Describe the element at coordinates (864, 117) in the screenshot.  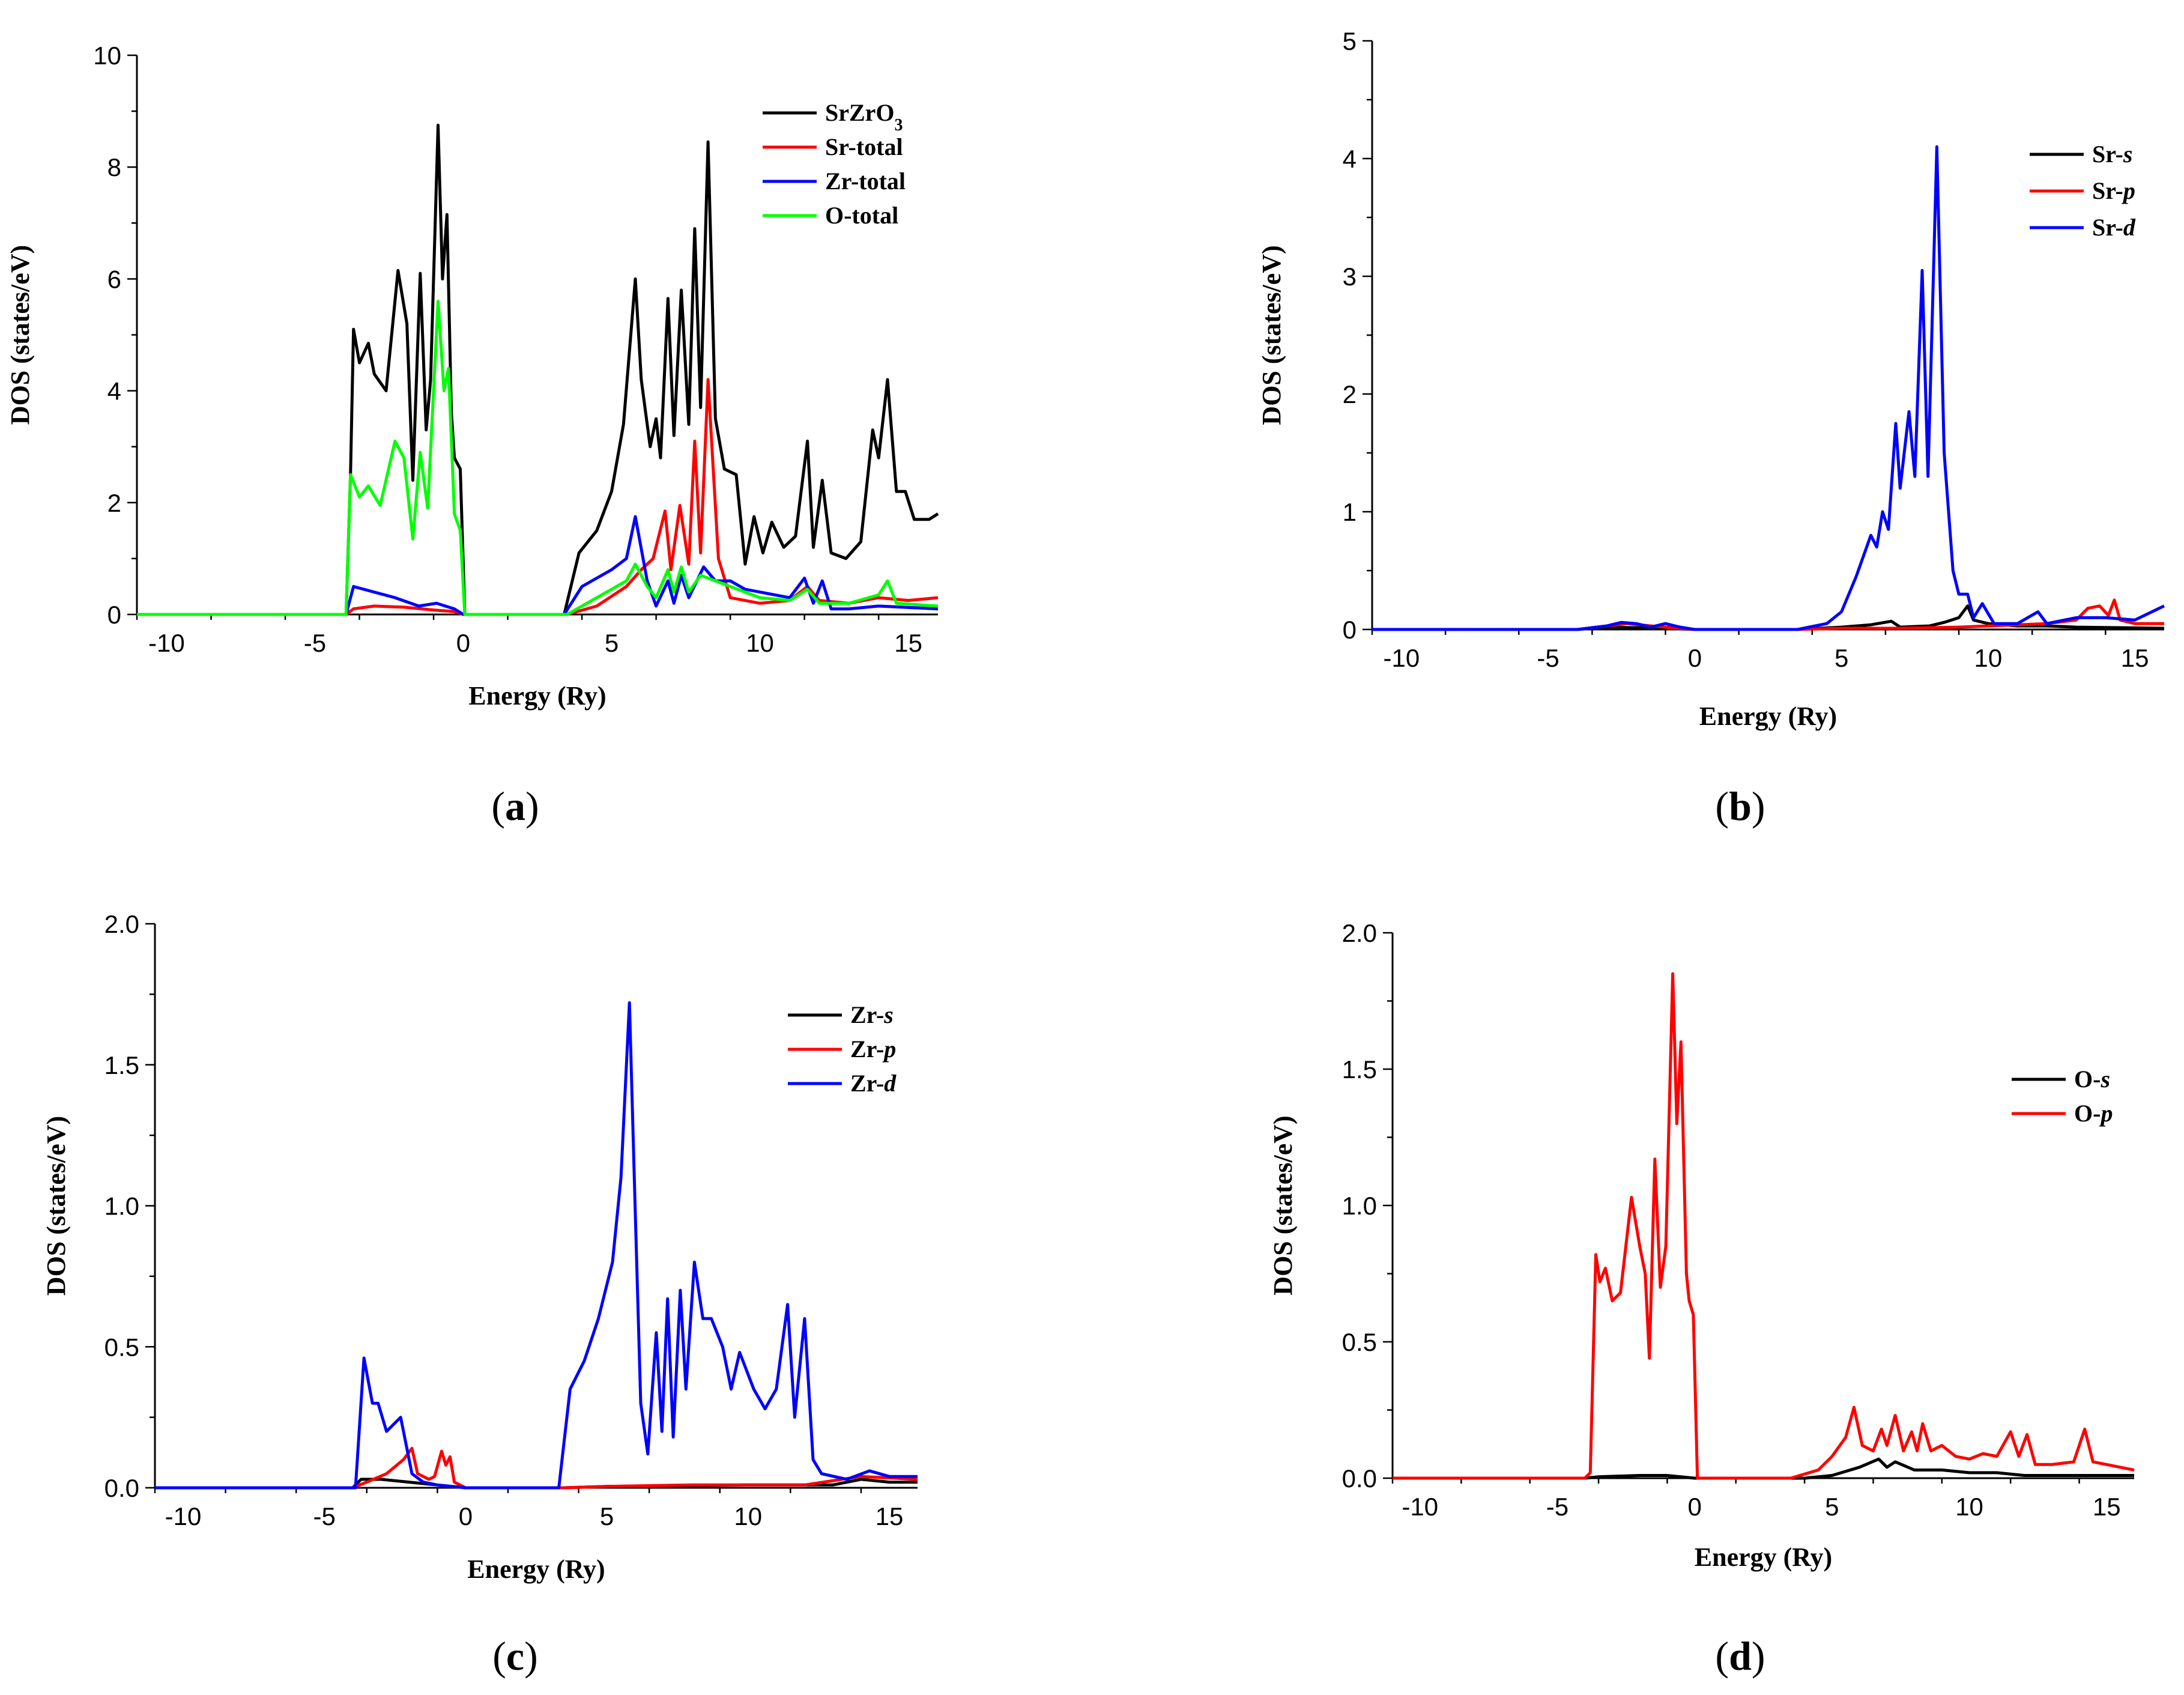
I see `legend-label: SrZrO3` at that location.